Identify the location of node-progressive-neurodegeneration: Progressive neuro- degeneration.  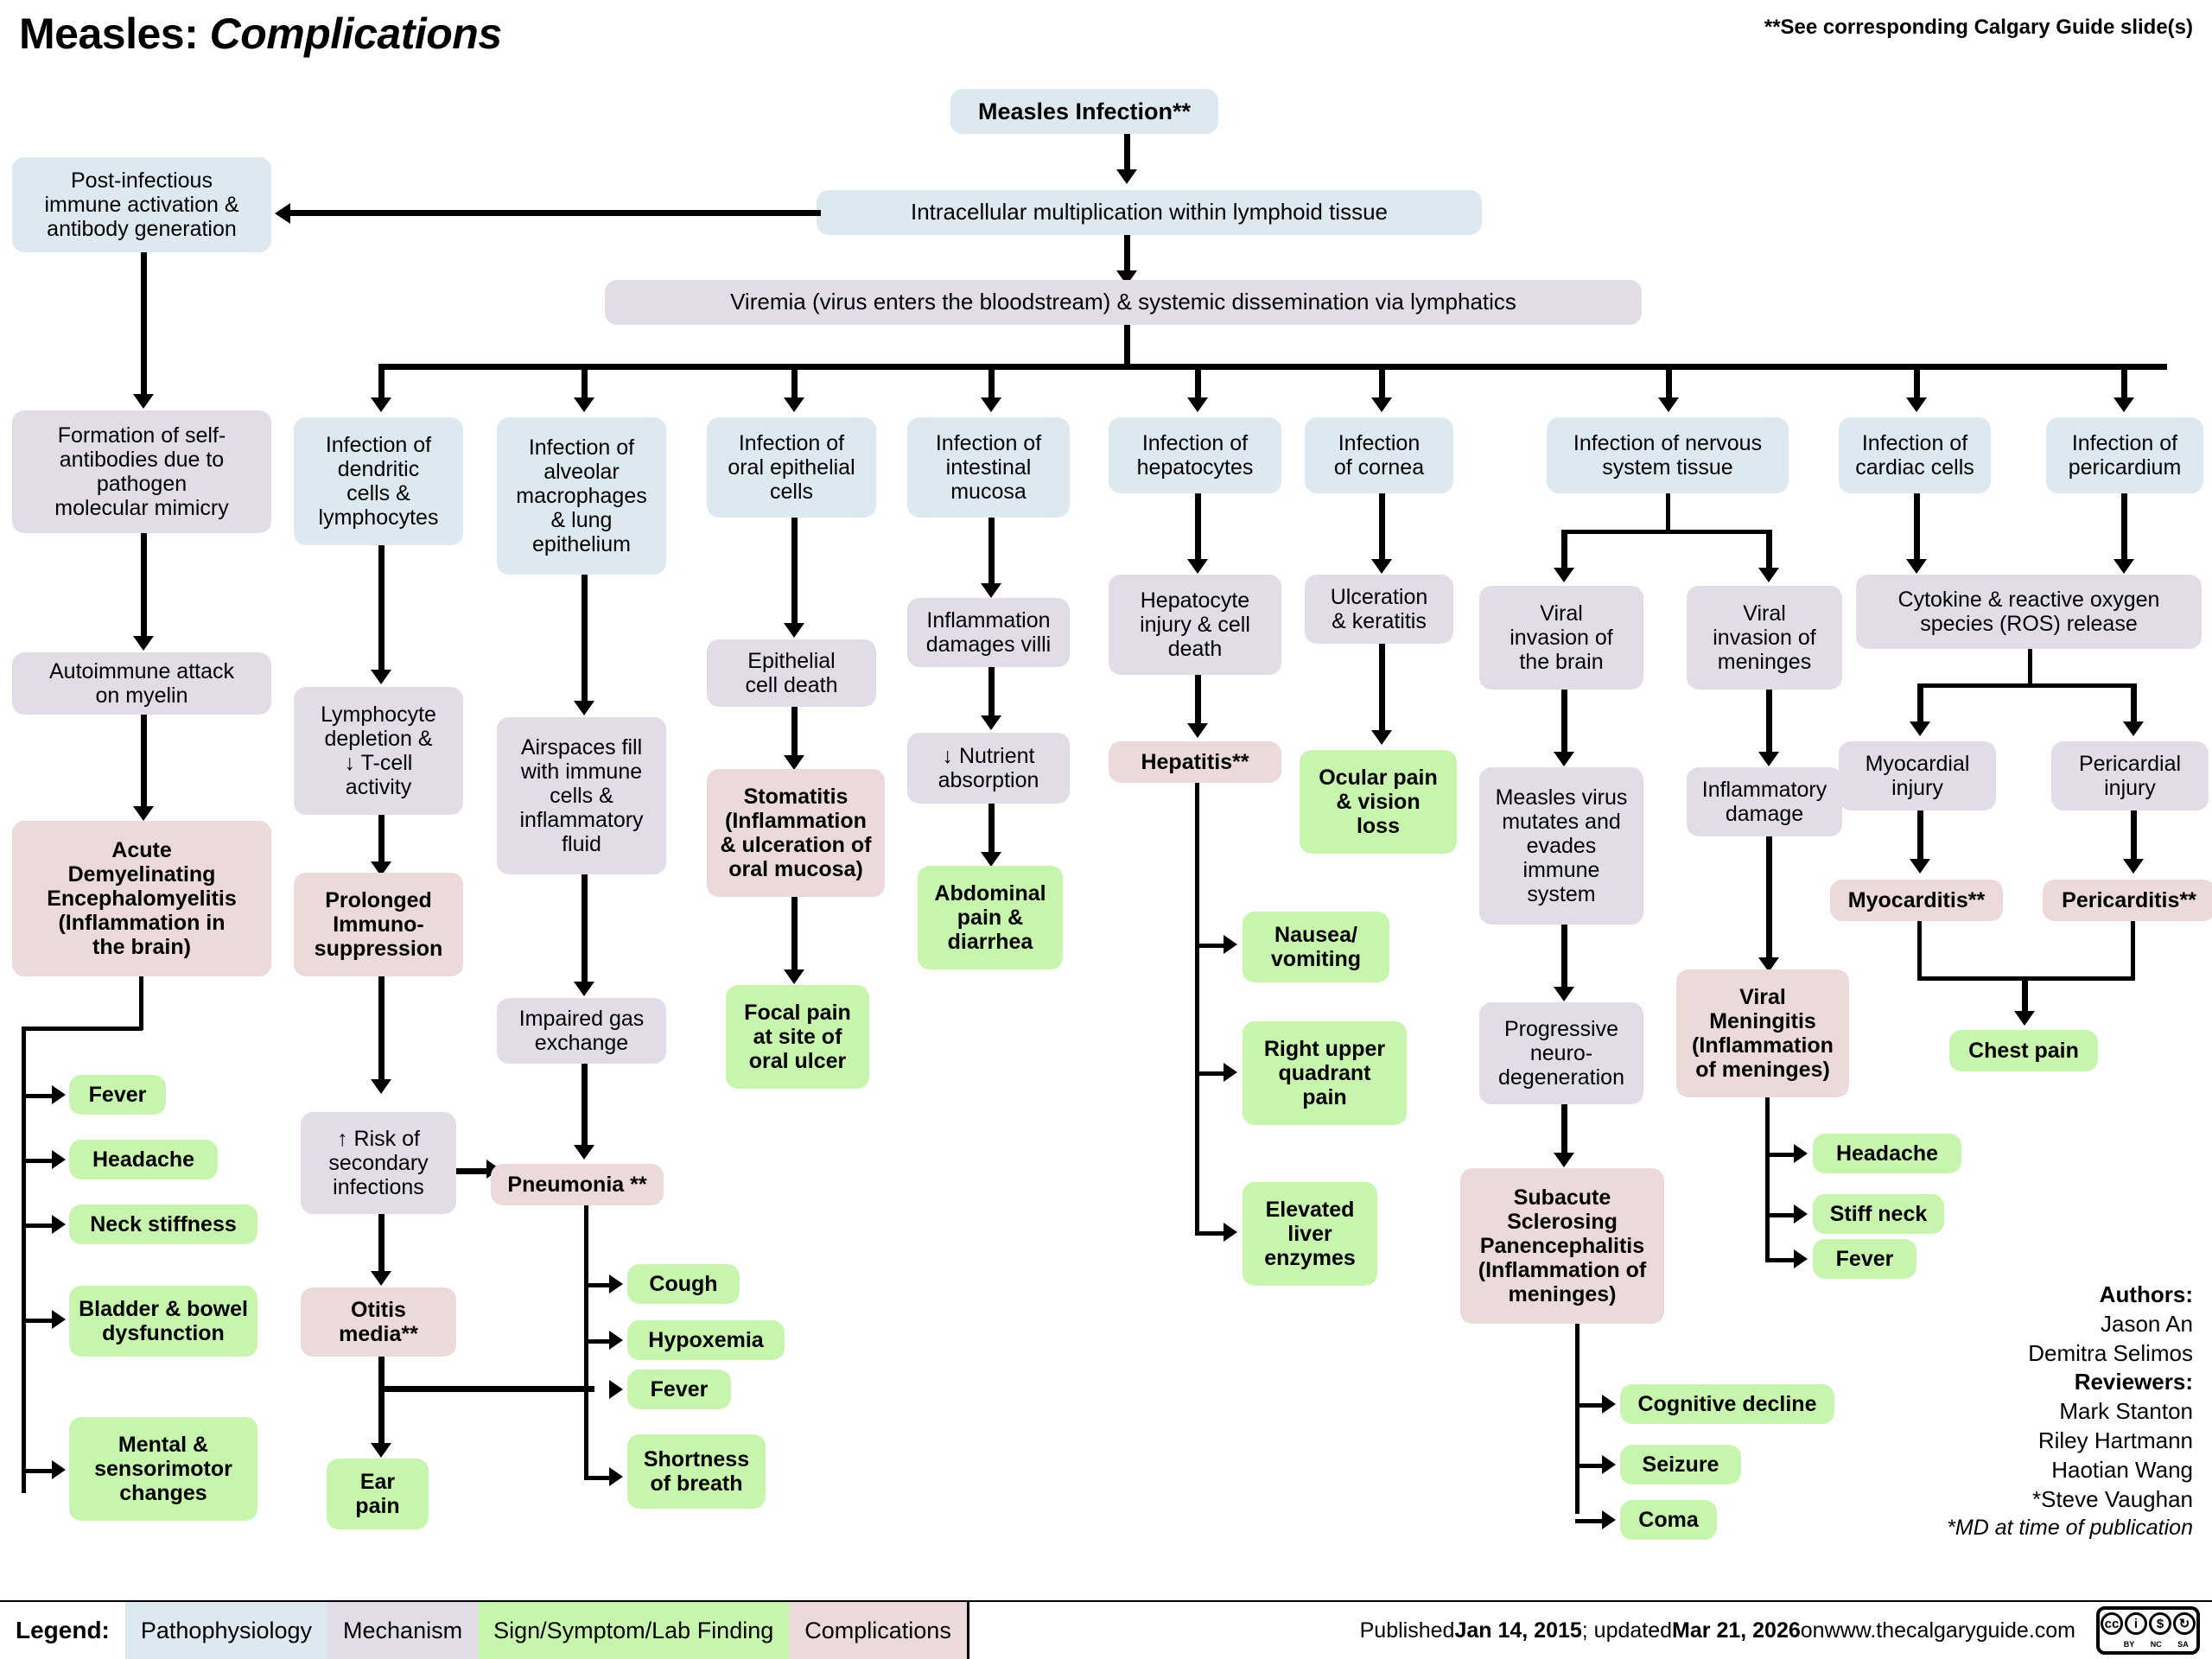
(1561, 1053).